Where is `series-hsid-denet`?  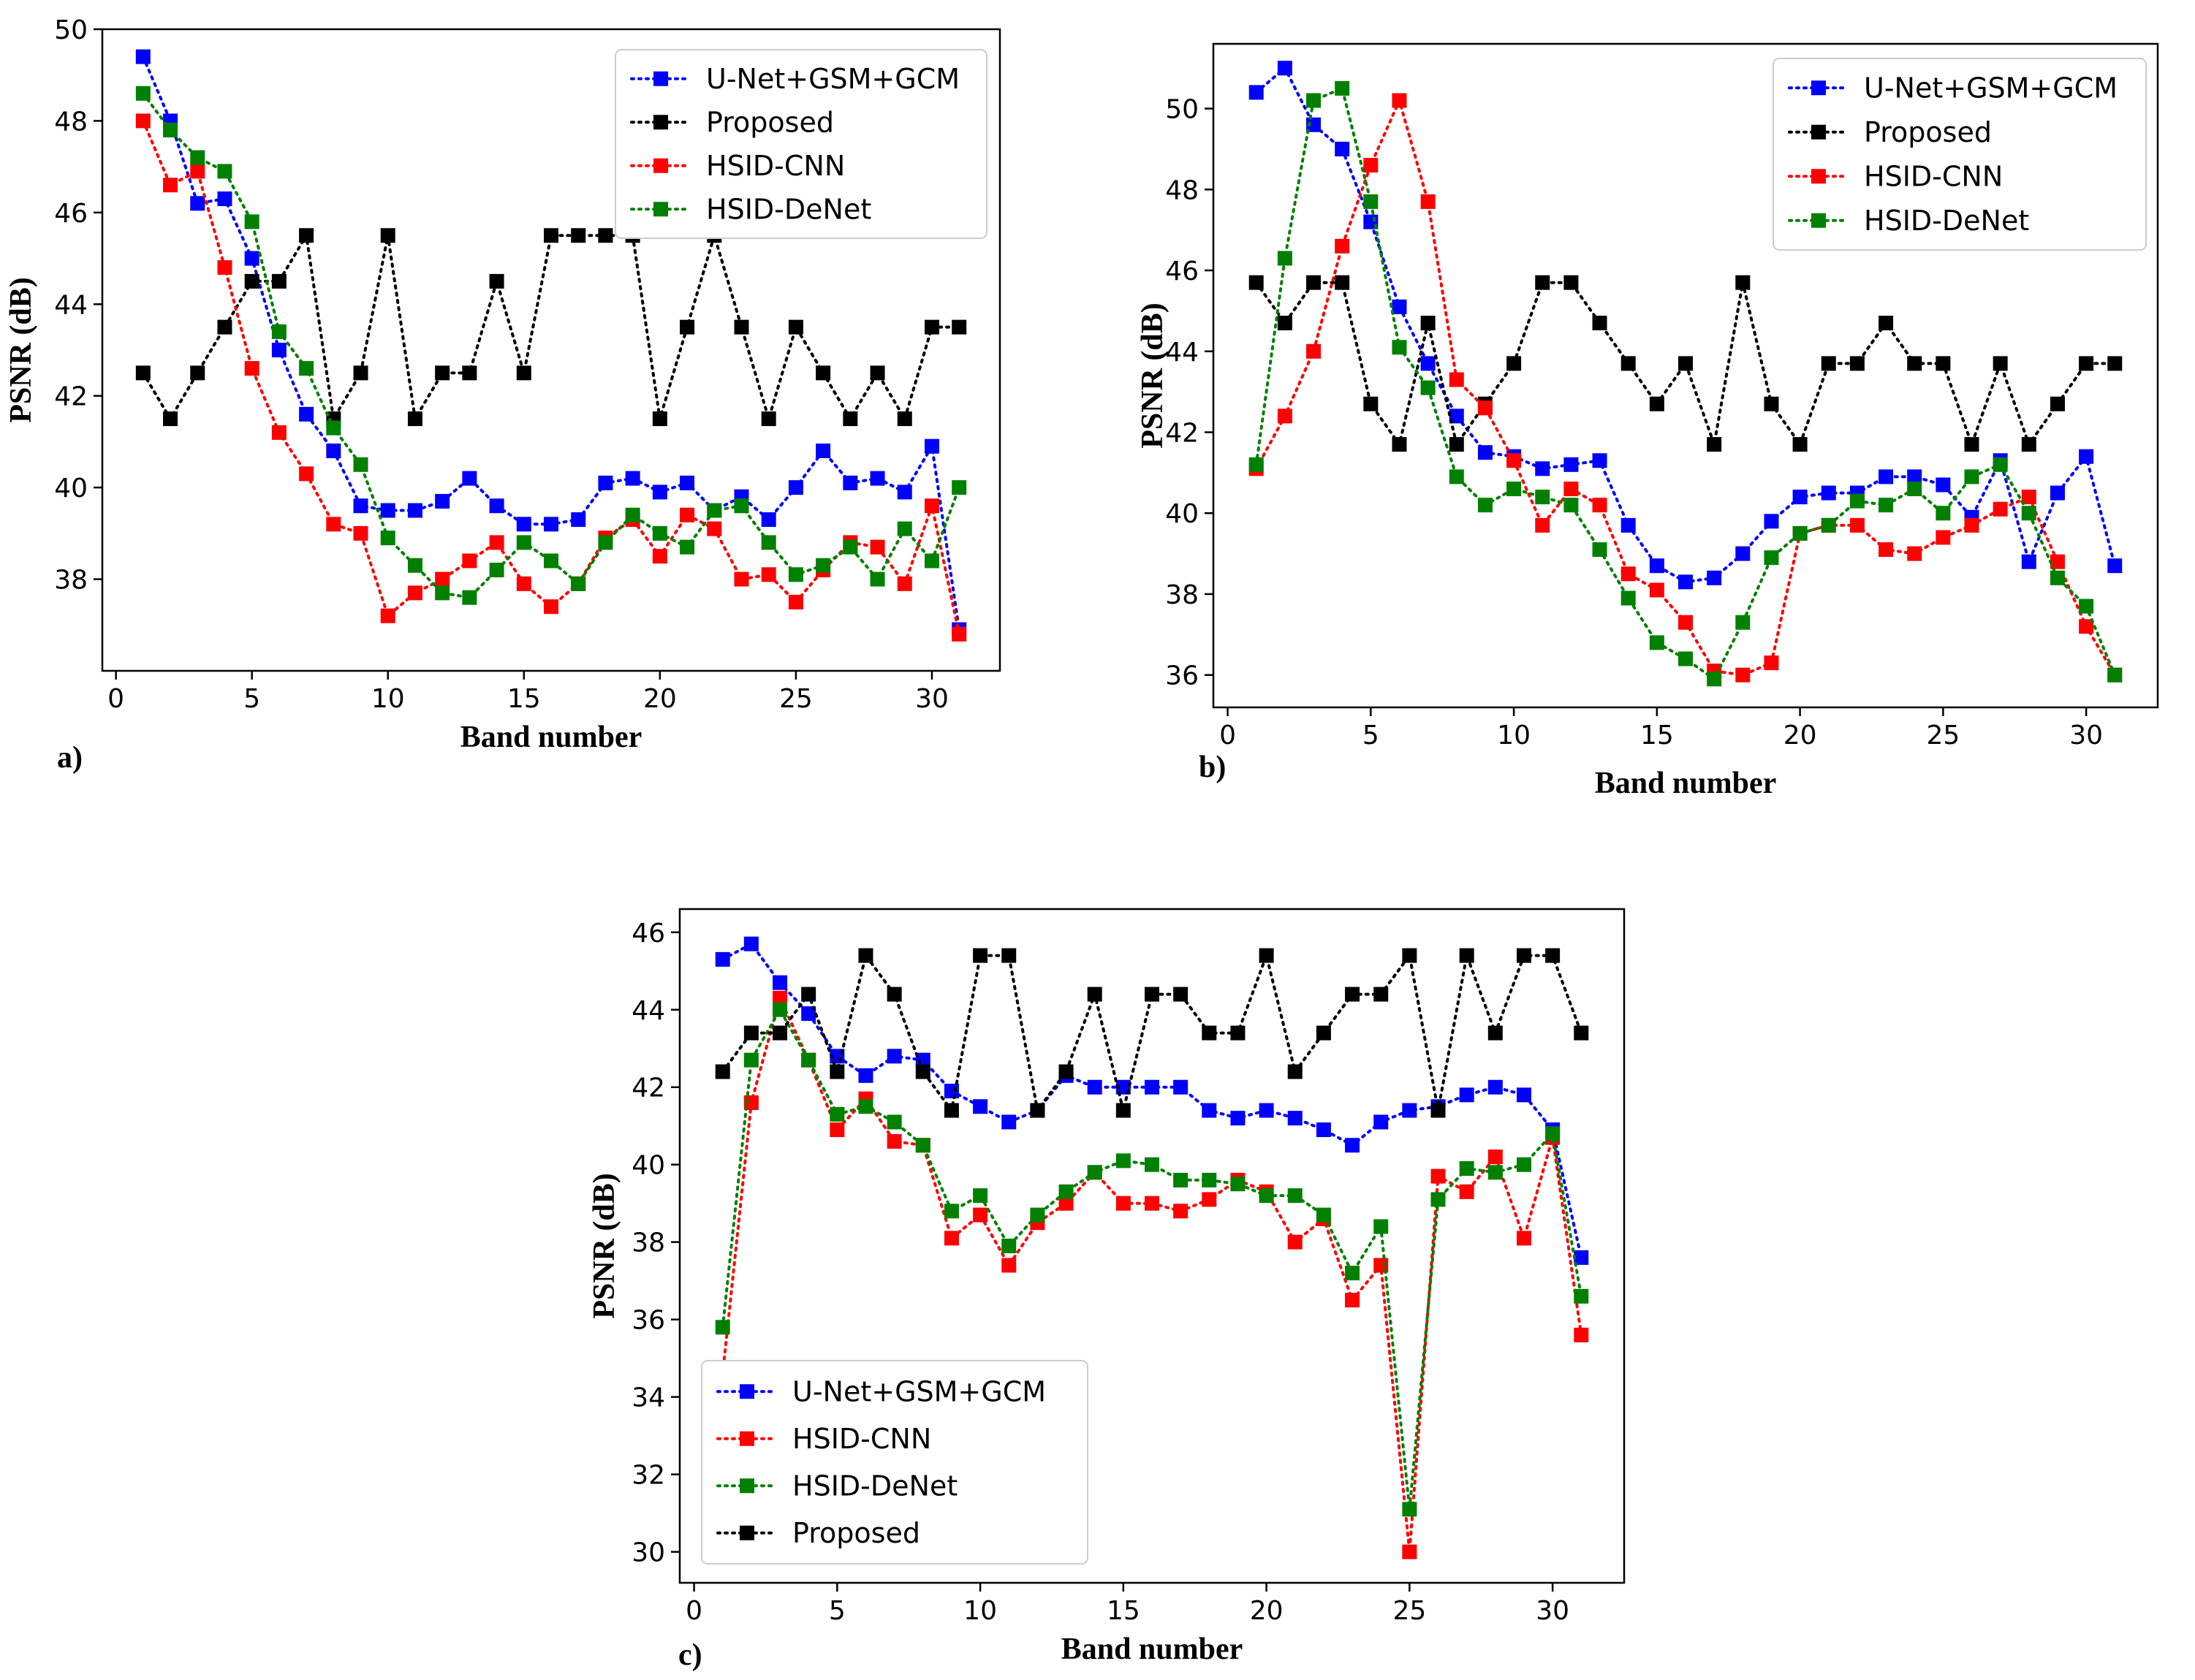
series-hsid-denet is located at coordinates (1685, 383).